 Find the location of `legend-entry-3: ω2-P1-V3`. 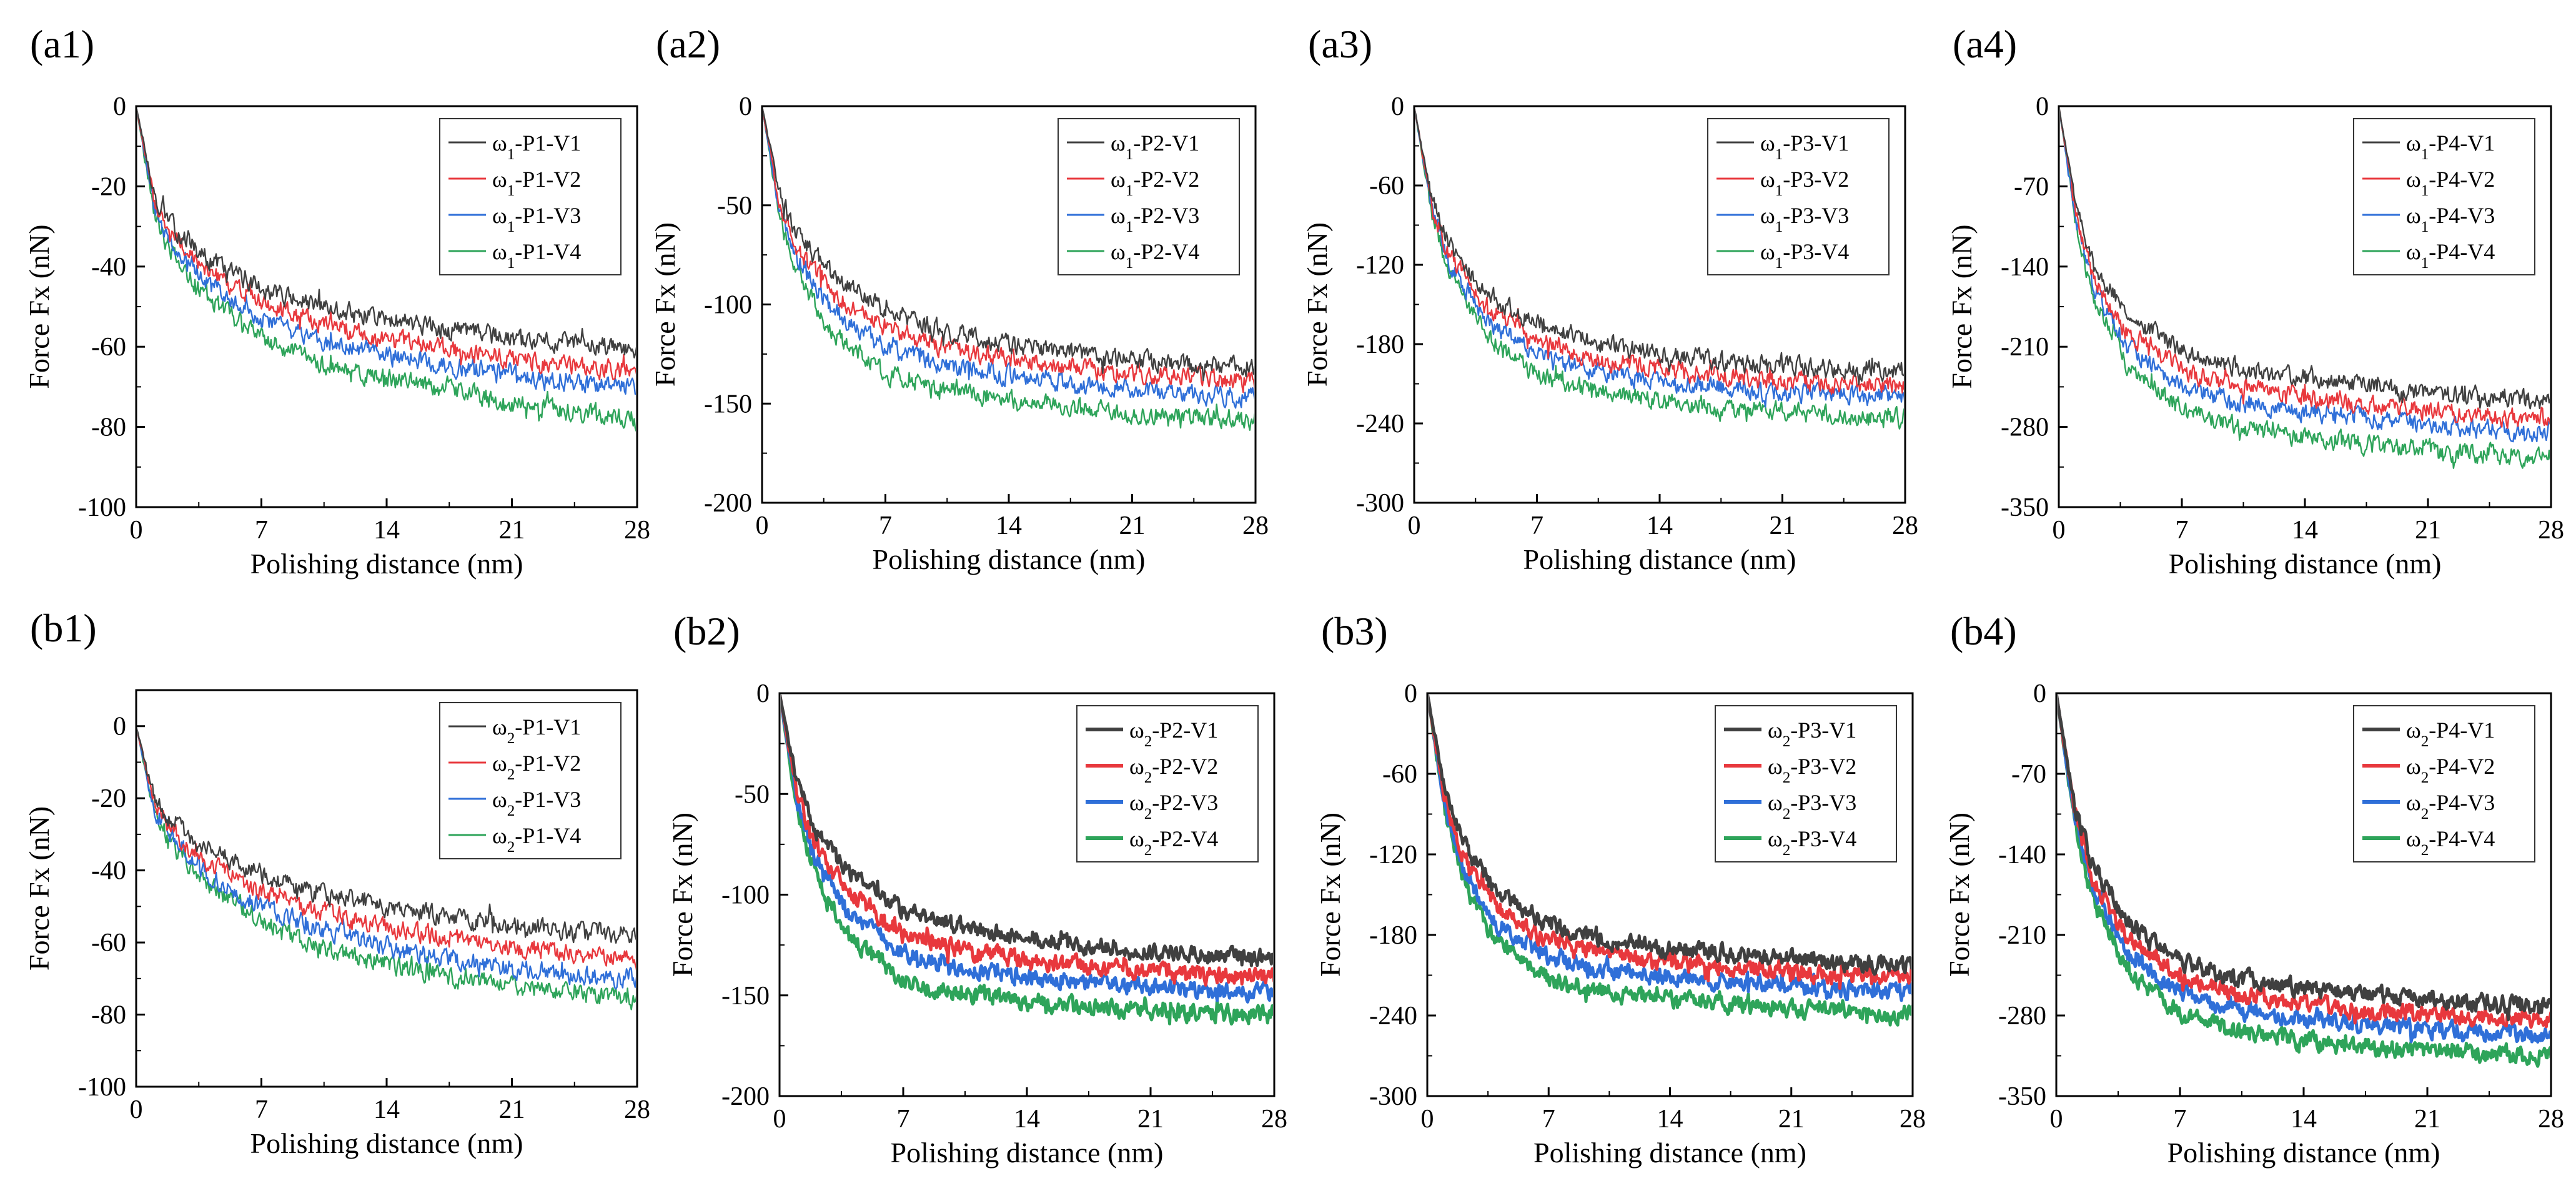

legend-entry-3: ω2-P1-V3 is located at coordinates (536, 803).